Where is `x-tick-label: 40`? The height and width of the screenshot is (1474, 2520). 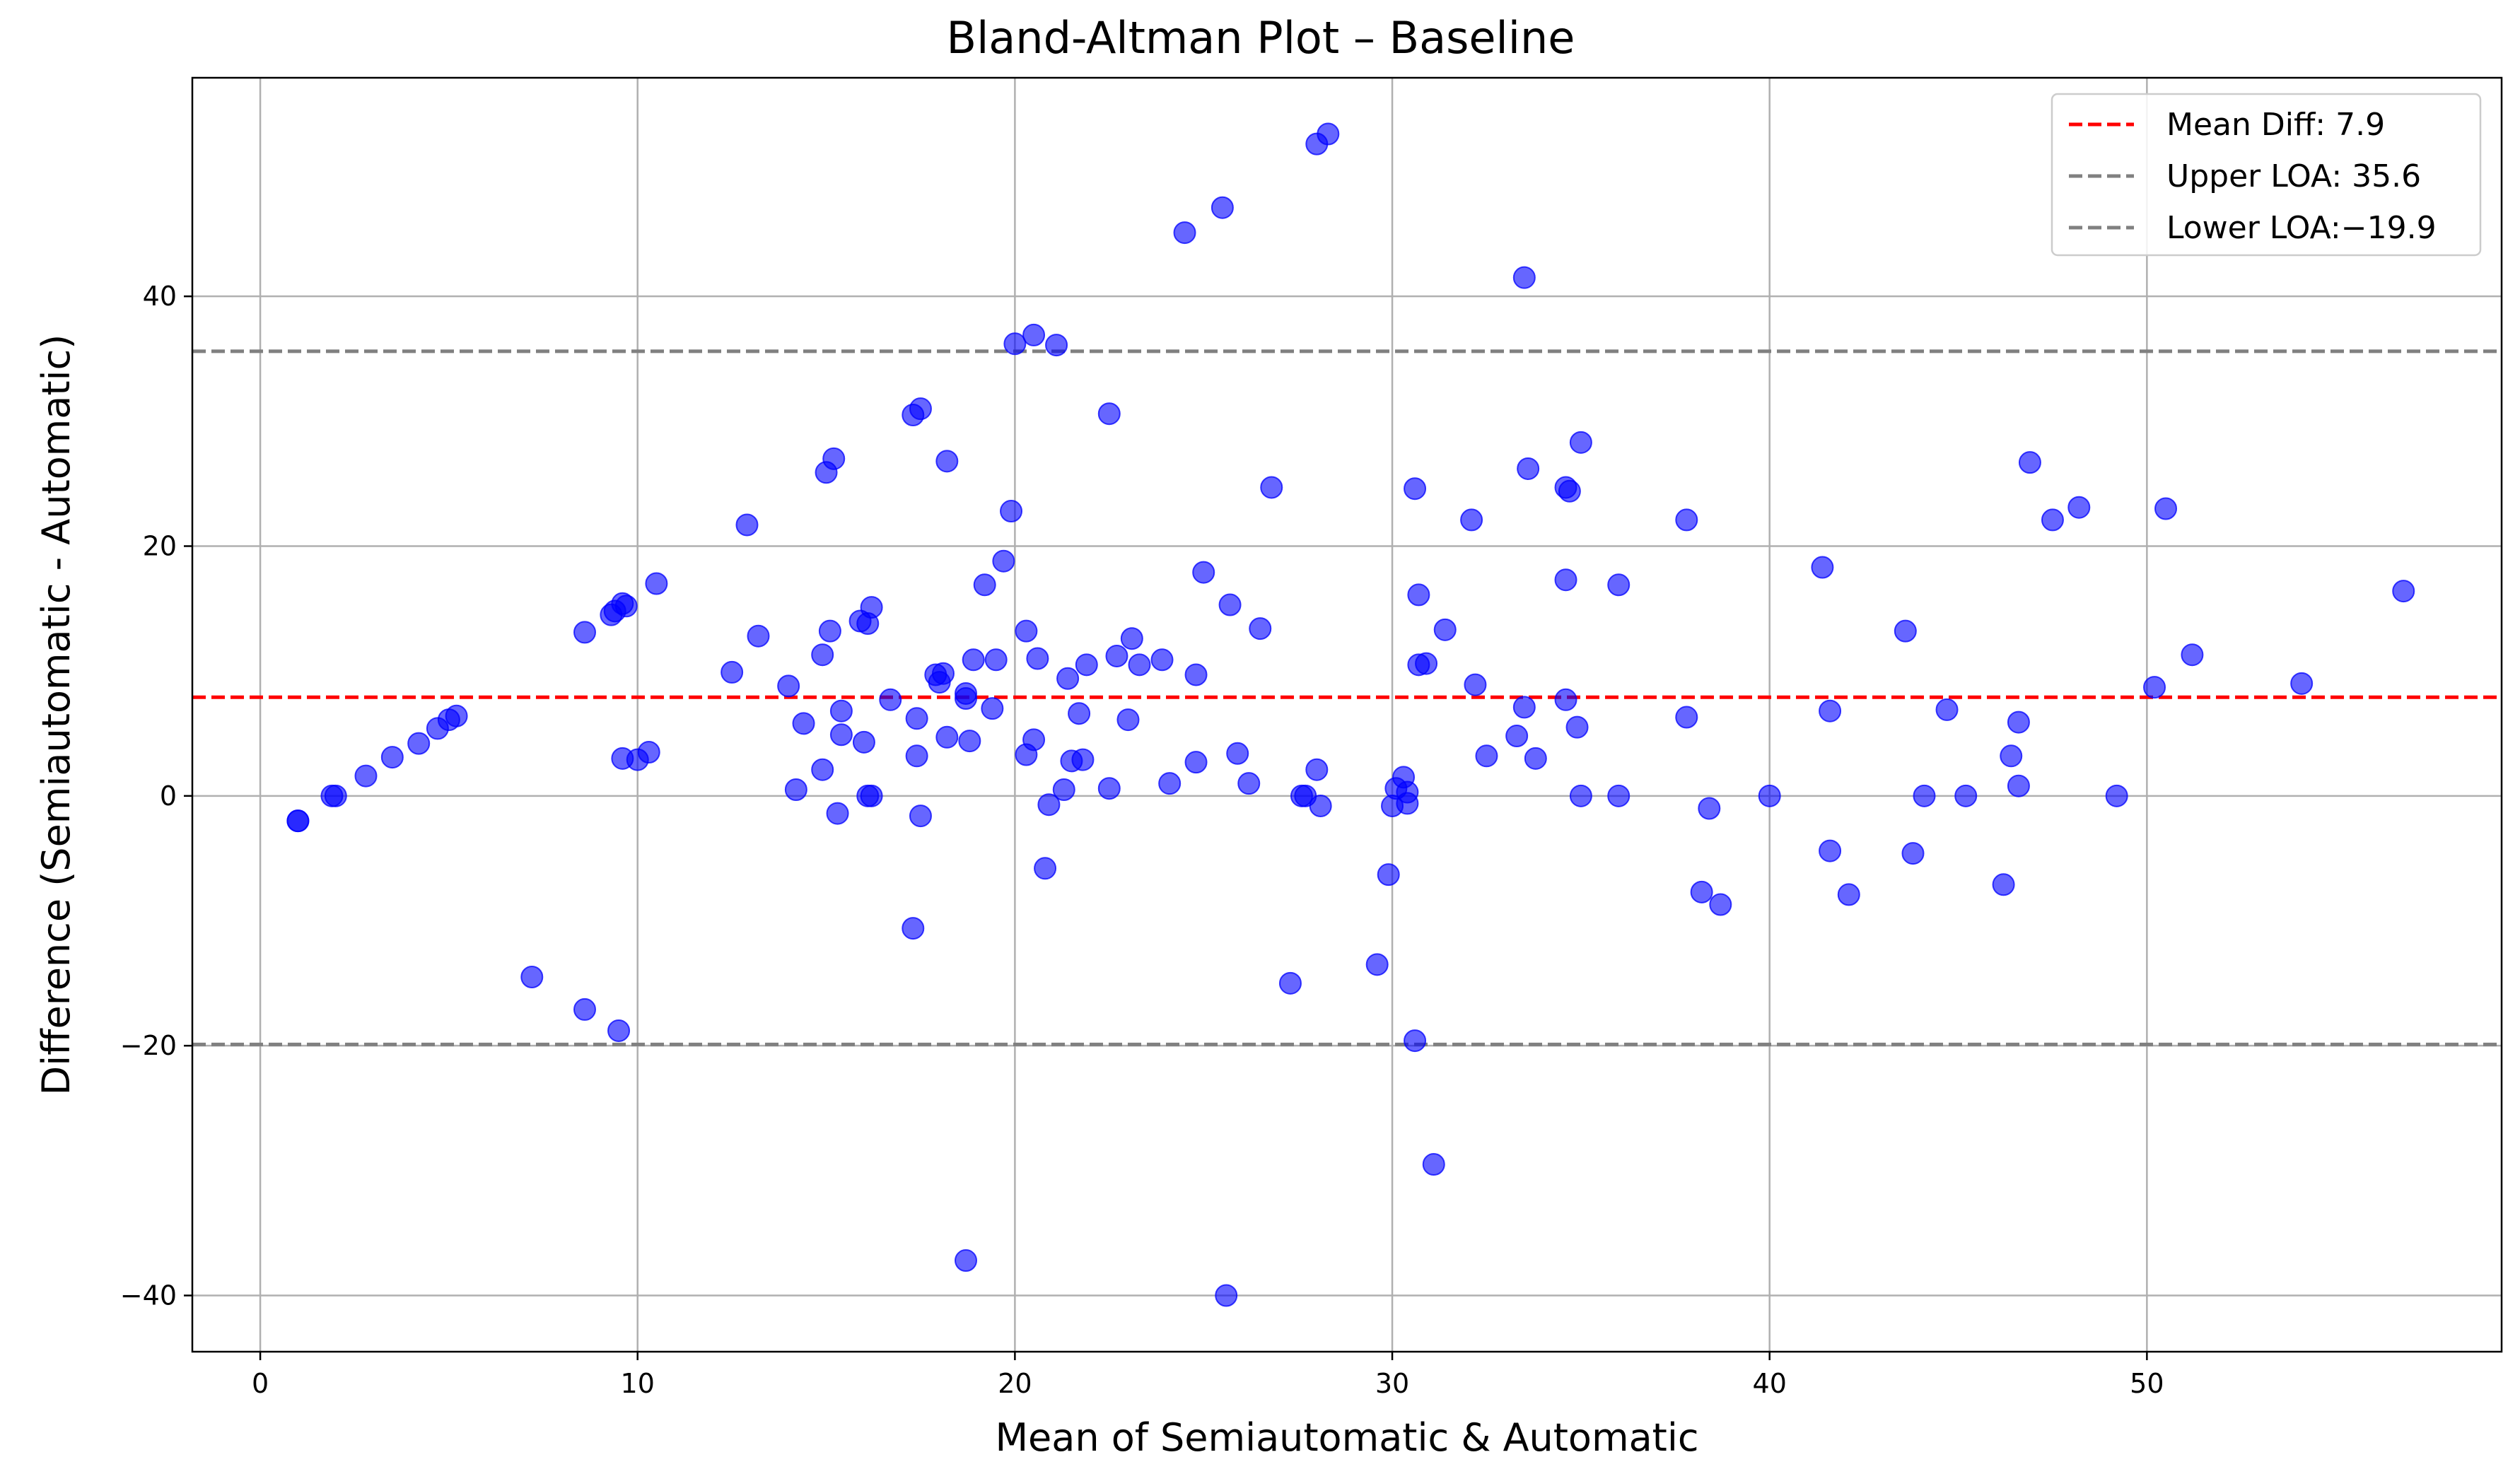
x-tick-label: 40 is located at coordinates (1770, 1384).